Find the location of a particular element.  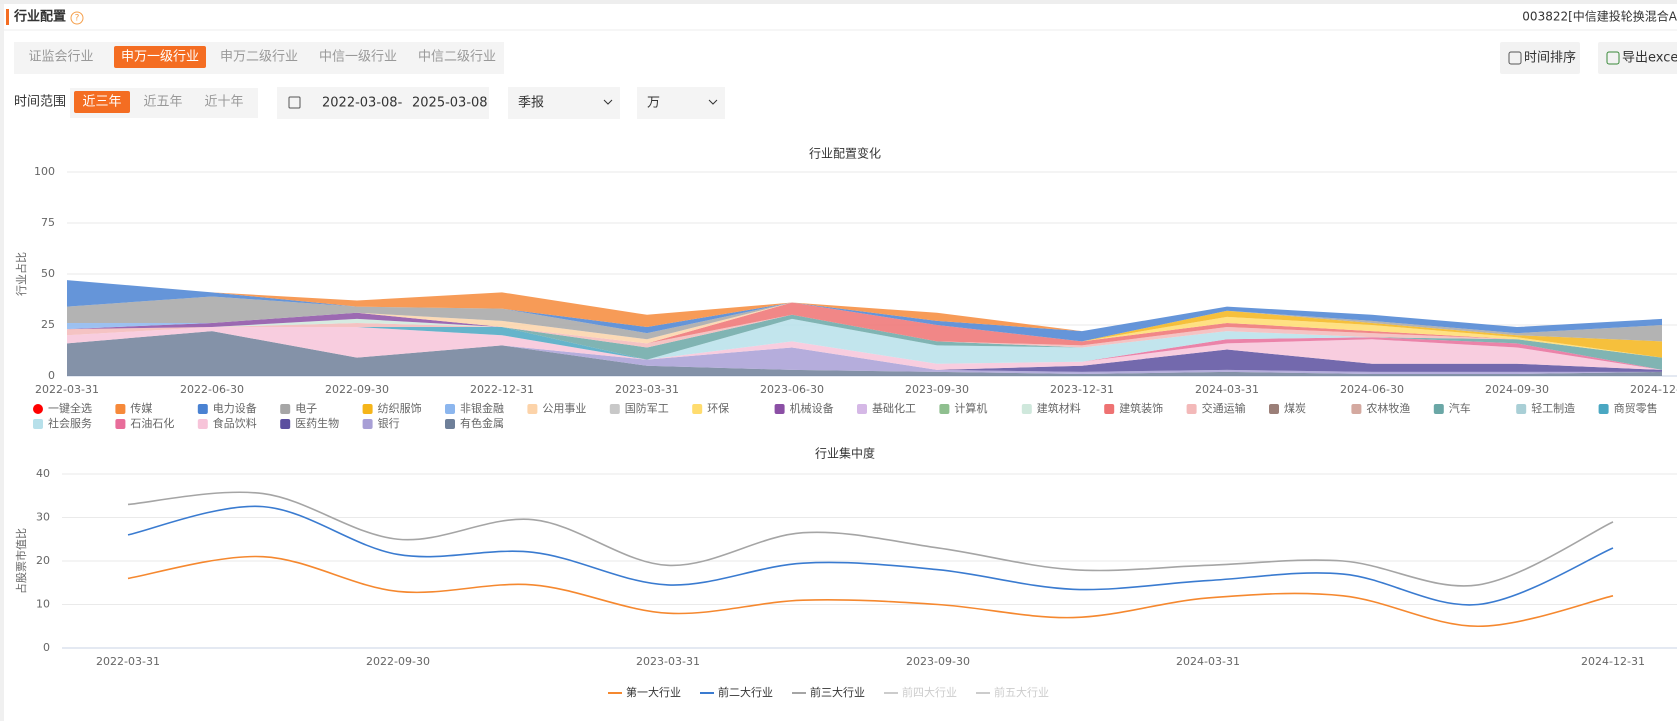

legend-label: 前四大行业 is located at coordinates (929, 692).